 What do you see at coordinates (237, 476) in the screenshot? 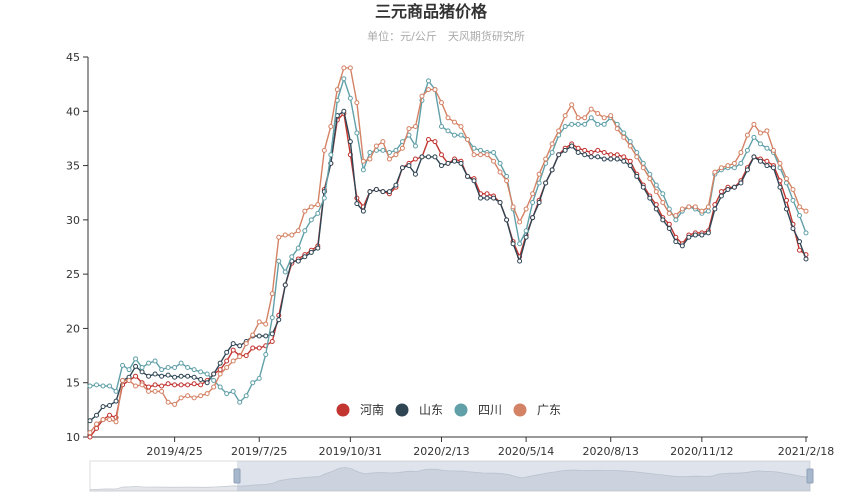
I see `zoom-handle-left` at bounding box center [237, 476].